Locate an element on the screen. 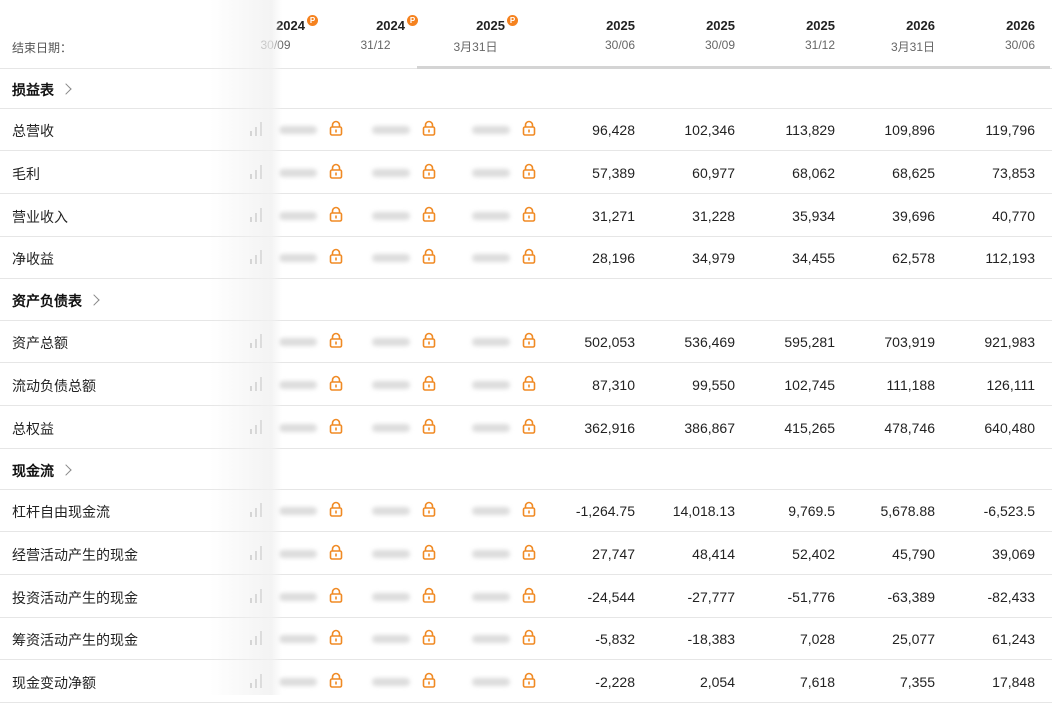  section-header-row: 资产负债表 is located at coordinates (526, 300).